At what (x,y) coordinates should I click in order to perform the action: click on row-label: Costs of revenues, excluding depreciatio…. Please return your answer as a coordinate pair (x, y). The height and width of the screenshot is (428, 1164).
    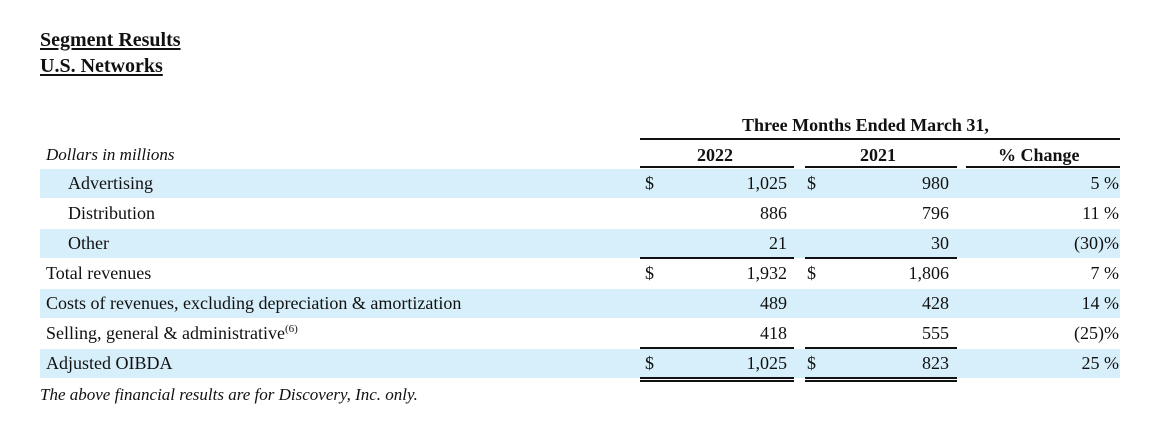
    Looking at the image, I should click on (254, 303).